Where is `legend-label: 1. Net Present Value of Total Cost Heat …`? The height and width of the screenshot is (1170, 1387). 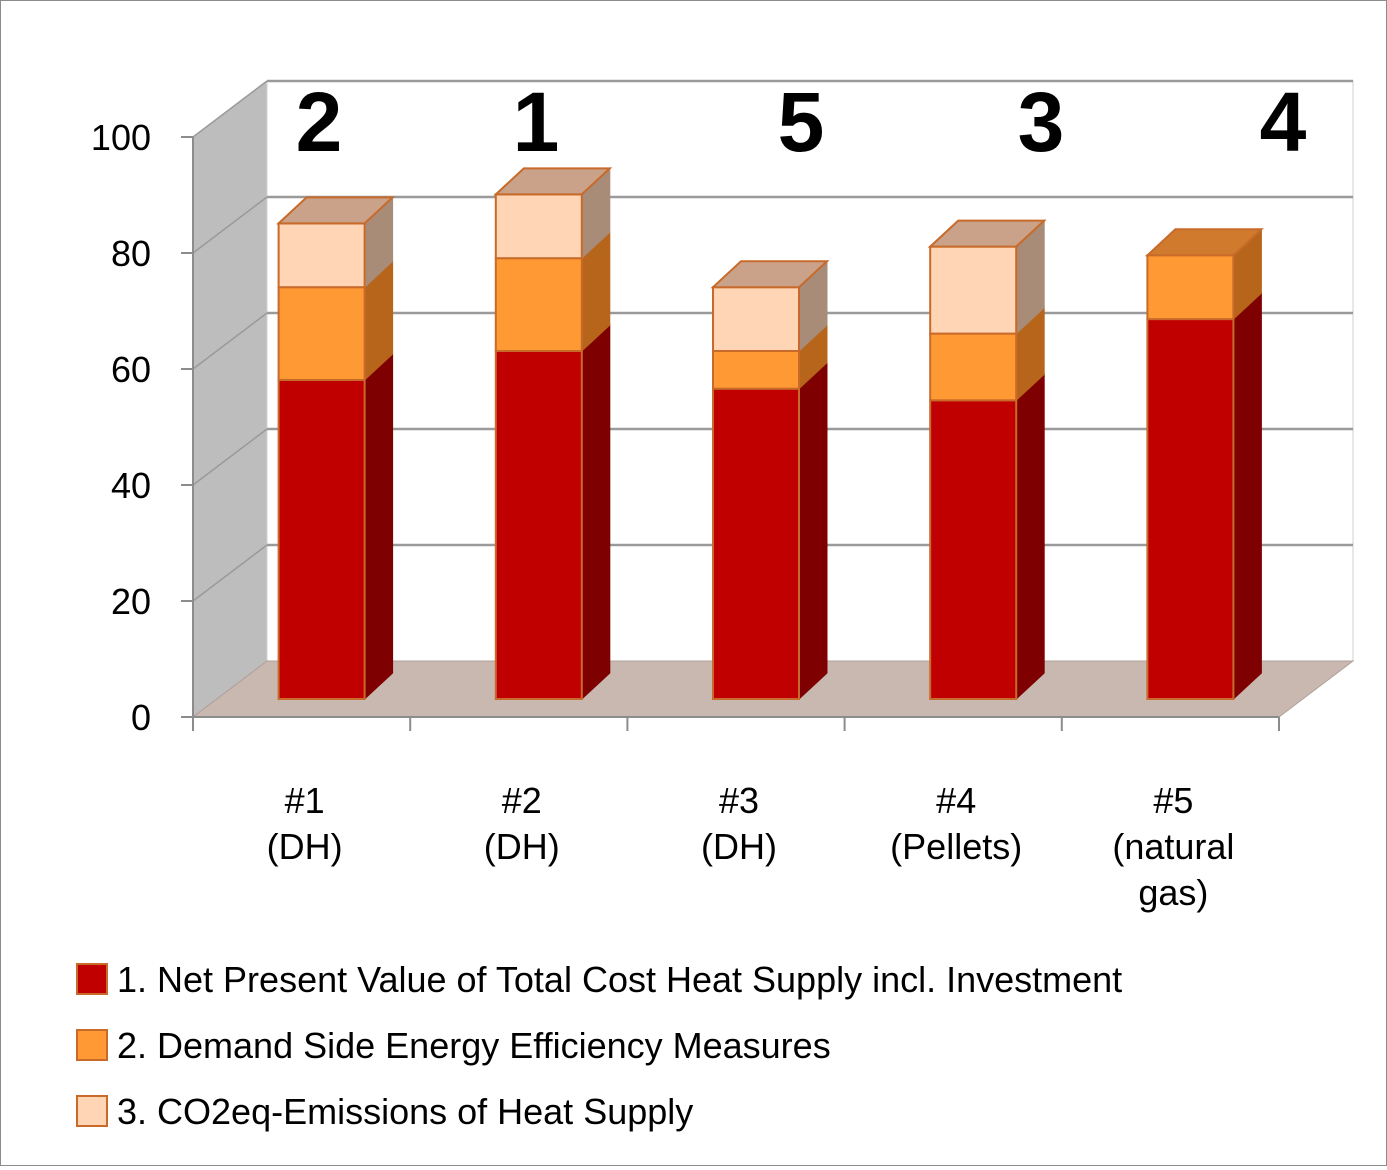 legend-label: 1. Net Present Value of Total Cost Heat … is located at coordinates (619, 979).